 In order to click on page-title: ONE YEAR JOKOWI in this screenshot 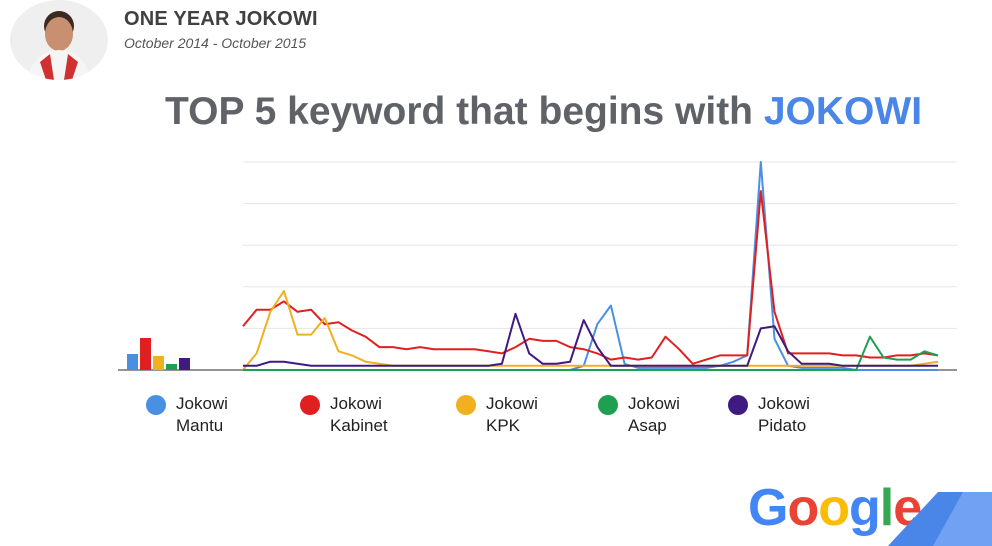, I will do `click(221, 19)`.